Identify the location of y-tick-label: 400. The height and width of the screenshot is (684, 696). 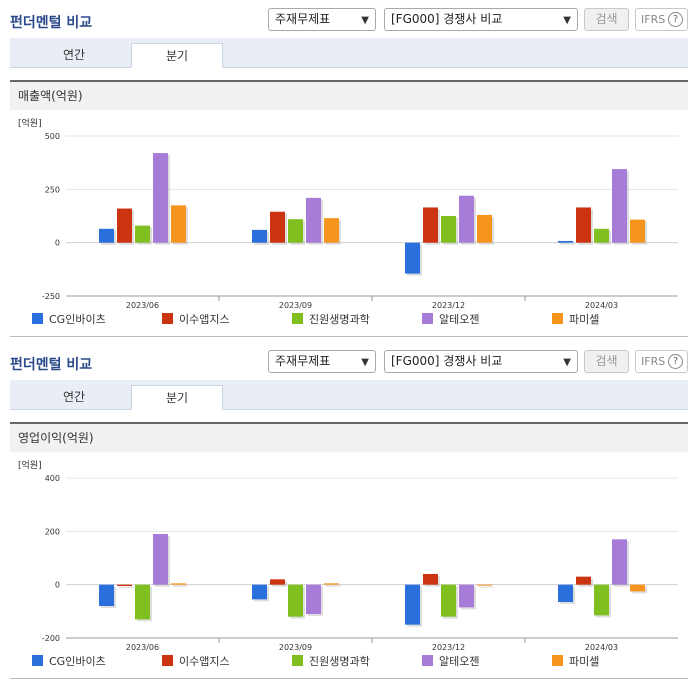
(52, 478).